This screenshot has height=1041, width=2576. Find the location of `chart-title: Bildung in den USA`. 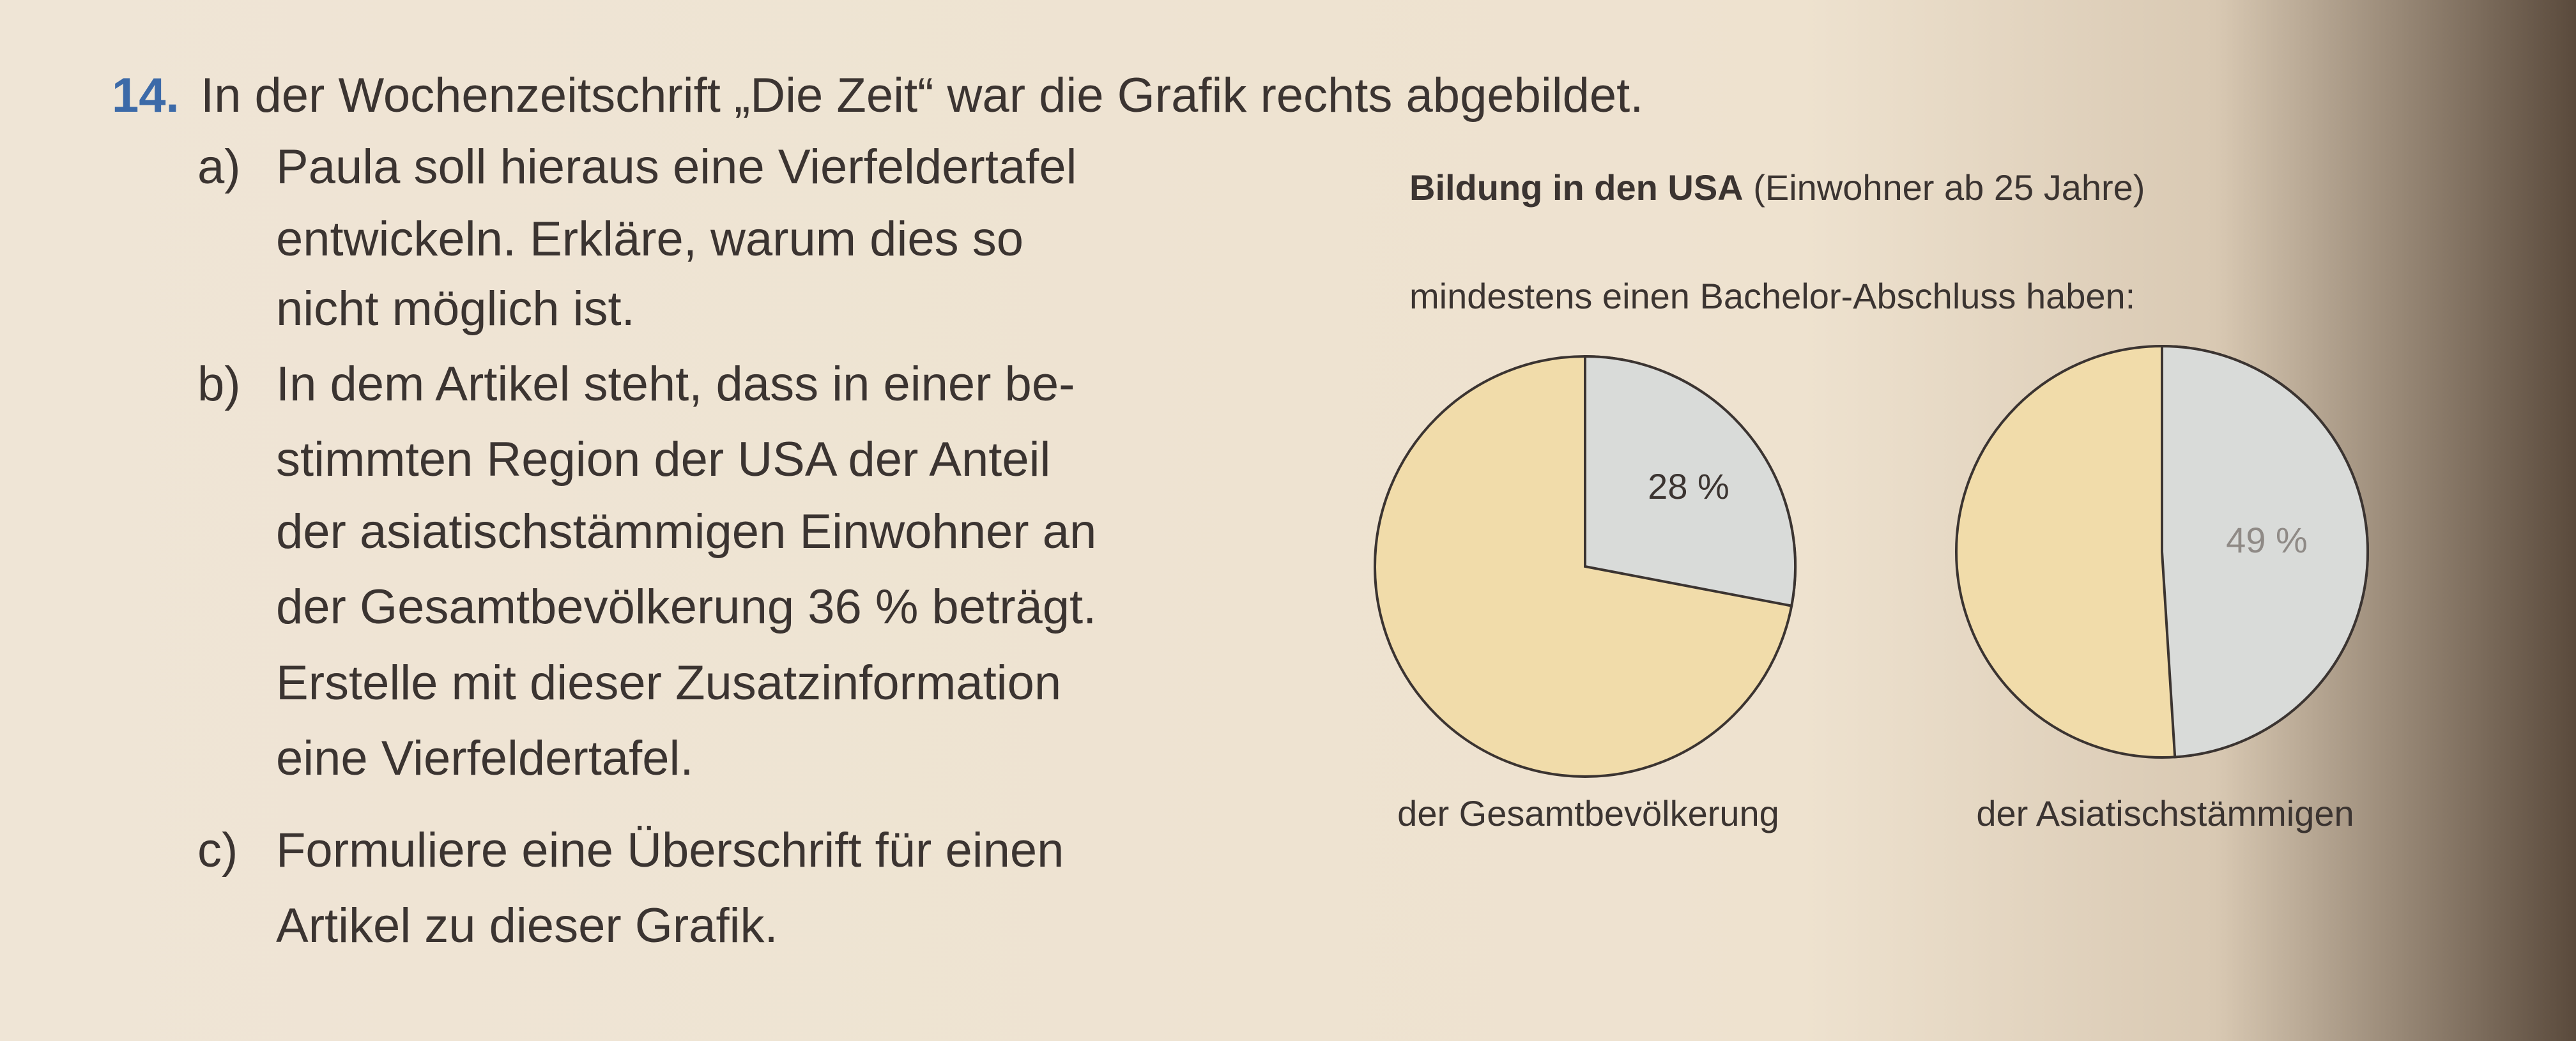

chart-title: Bildung in den USA is located at coordinates (1576, 187).